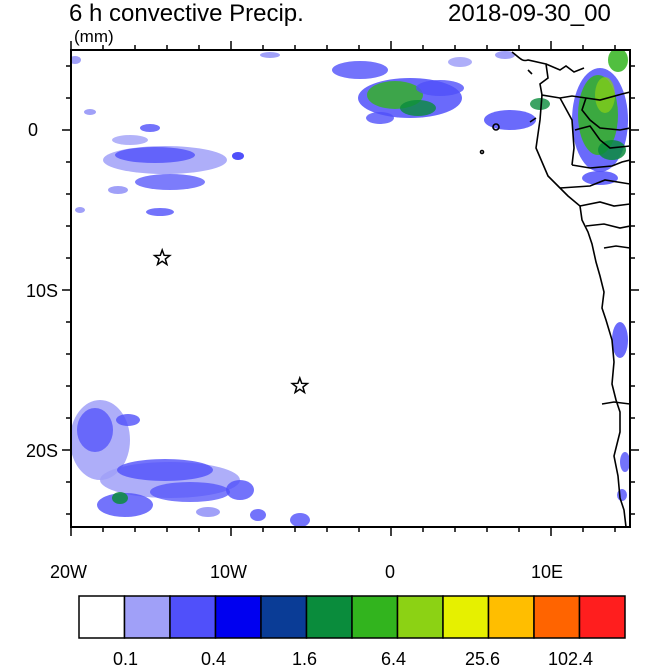  I want to click on y-tick-label-20s: 20S, so click(42, 451).